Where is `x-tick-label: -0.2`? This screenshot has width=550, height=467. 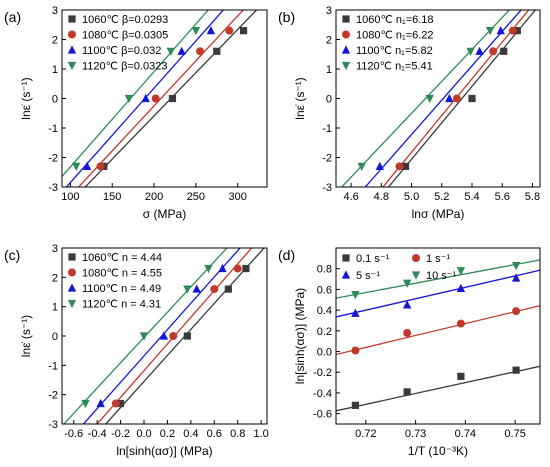 x-tick-label: -0.2 is located at coordinates (120, 434).